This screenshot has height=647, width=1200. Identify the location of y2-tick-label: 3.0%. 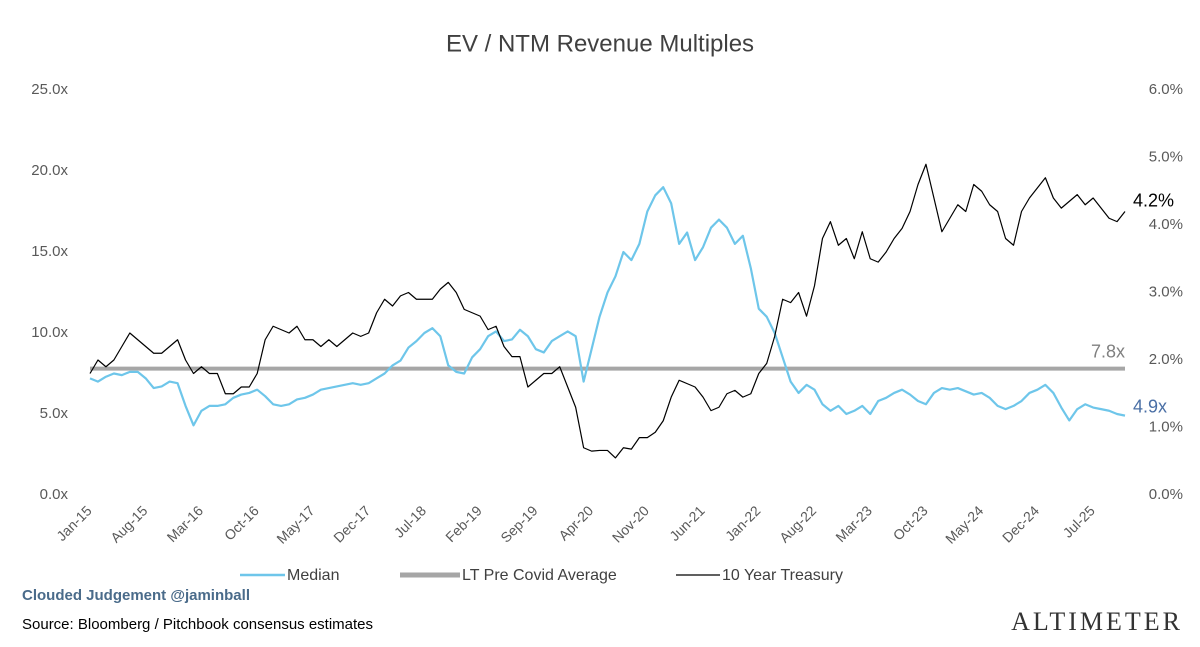
(1166, 291).